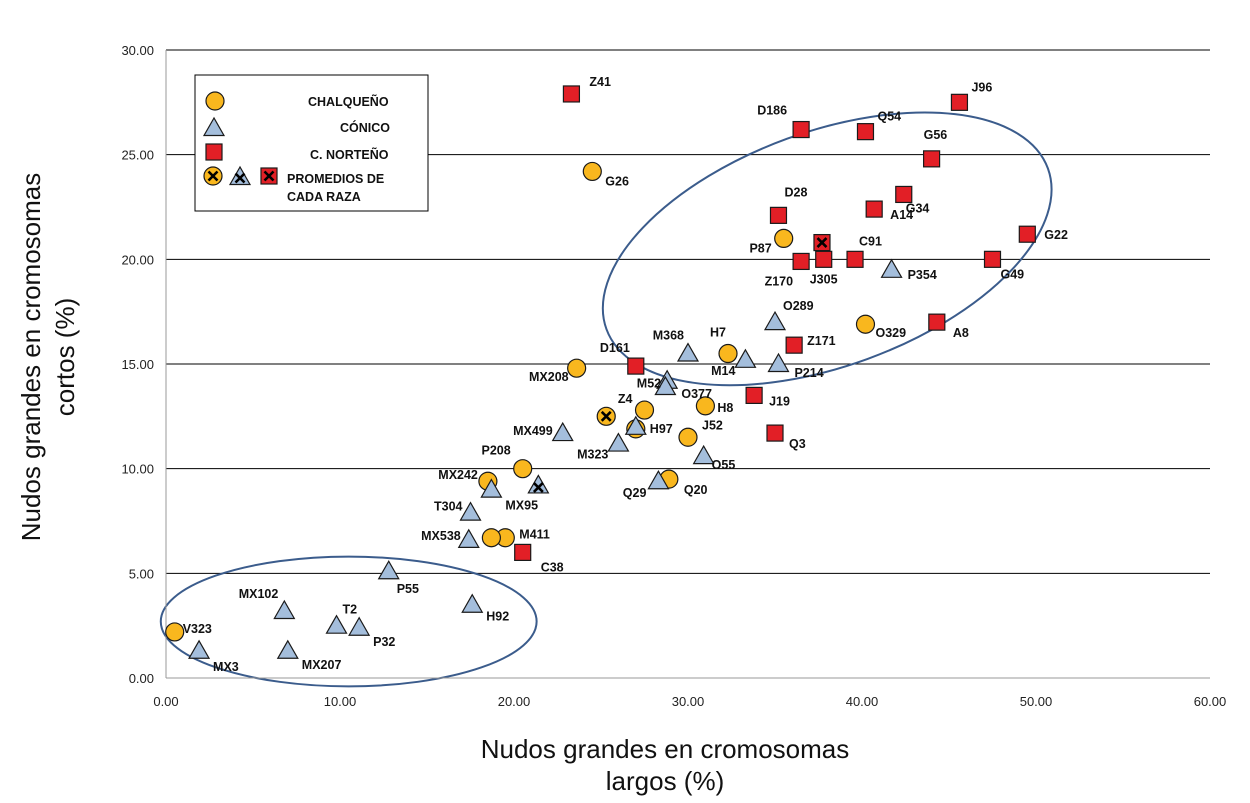 The height and width of the screenshot is (803, 1250). Describe the element at coordinates (718, 333) in the screenshot. I see `point-label-h7: H7` at that location.